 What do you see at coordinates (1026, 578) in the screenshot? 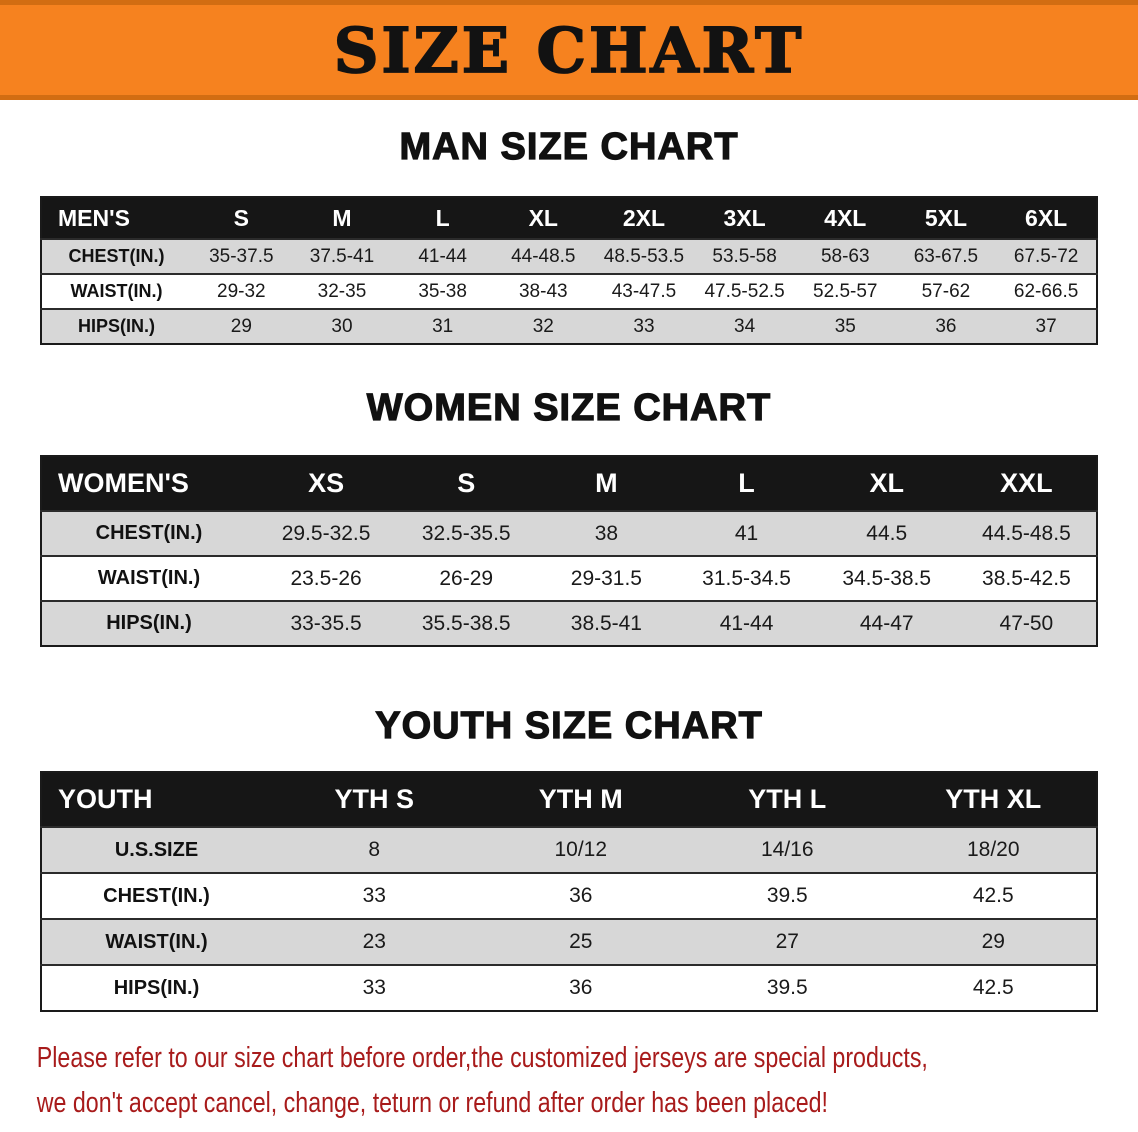
I see `women-cell-waist-in-xxl: 38.5-42.5` at bounding box center [1026, 578].